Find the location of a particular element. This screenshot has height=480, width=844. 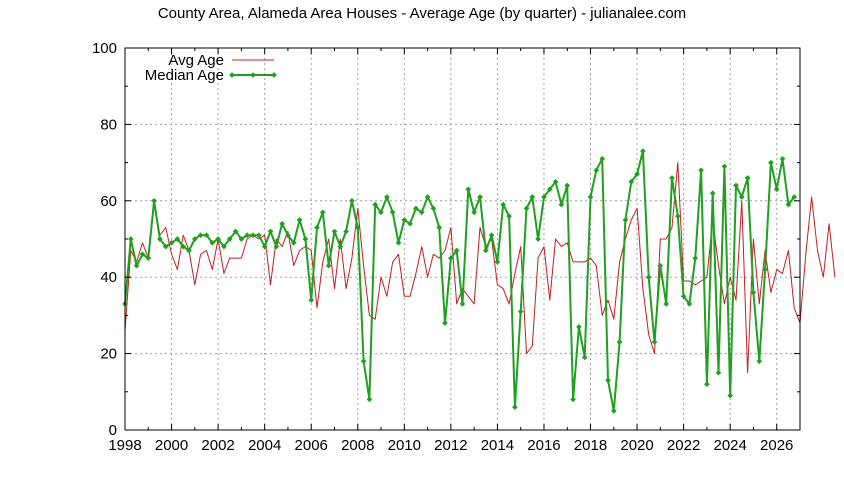

legend-label: Avg Age is located at coordinates (196, 60).